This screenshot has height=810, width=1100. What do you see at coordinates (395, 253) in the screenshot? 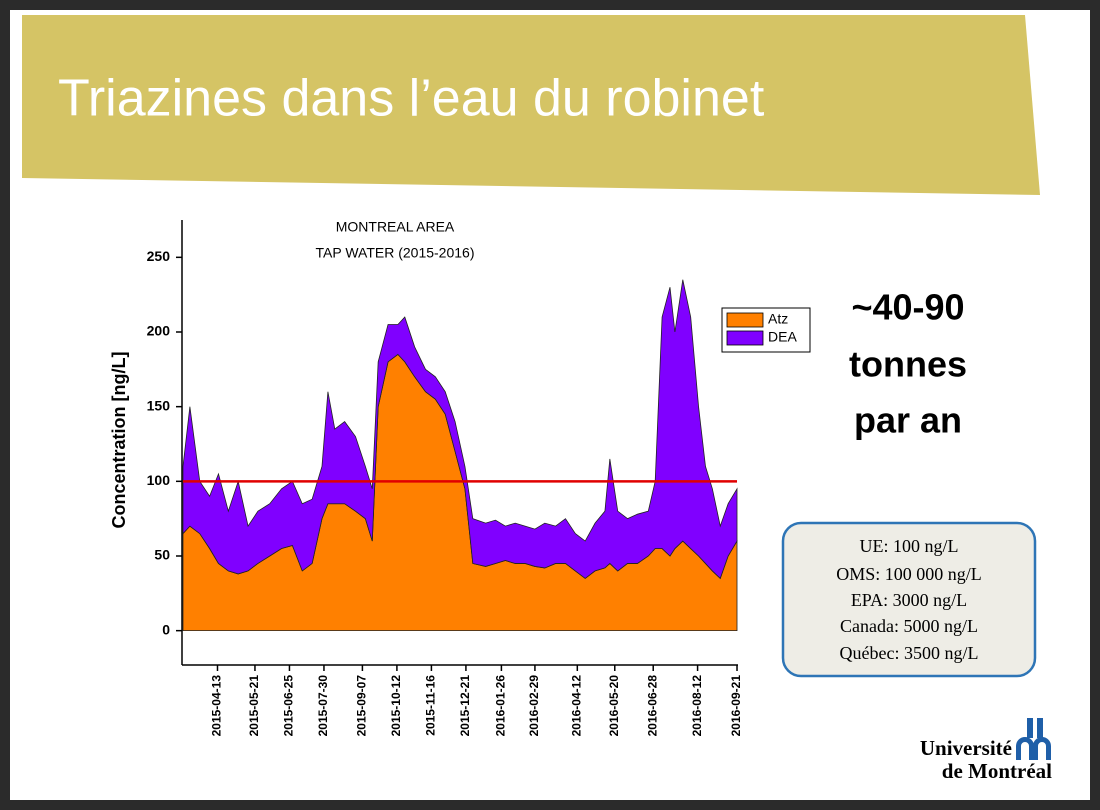
I see `chart-subtitle: TAP WATER (2015-2016)` at bounding box center [395, 253].